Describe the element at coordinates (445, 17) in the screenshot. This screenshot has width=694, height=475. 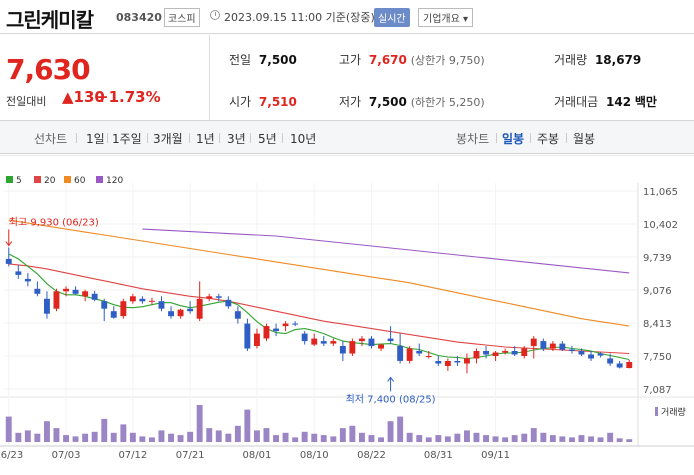
I see `company-info-dropdown: 기업개요 ▾` at that location.